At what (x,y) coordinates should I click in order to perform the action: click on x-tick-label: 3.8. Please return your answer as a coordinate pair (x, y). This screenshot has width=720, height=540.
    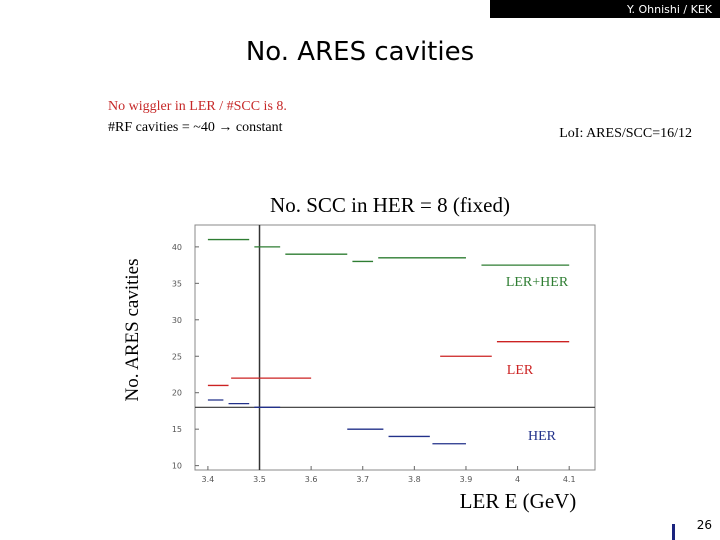
    Looking at the image, I should click on (414, 479).